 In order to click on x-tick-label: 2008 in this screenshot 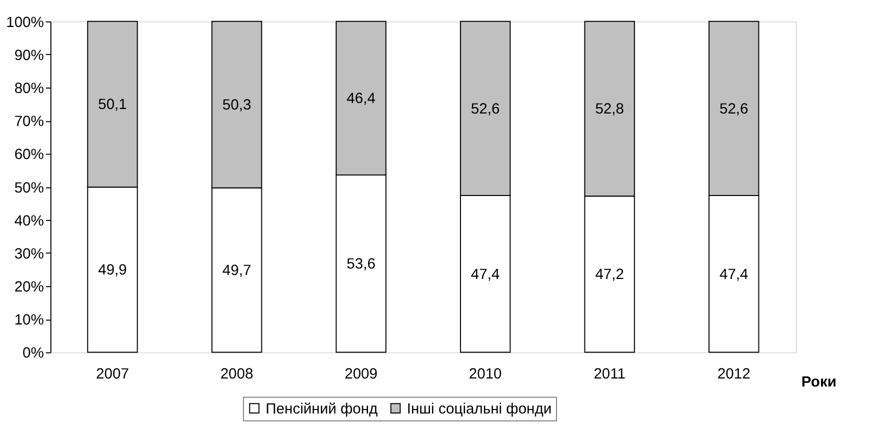, I will do `click(237, 374)`.